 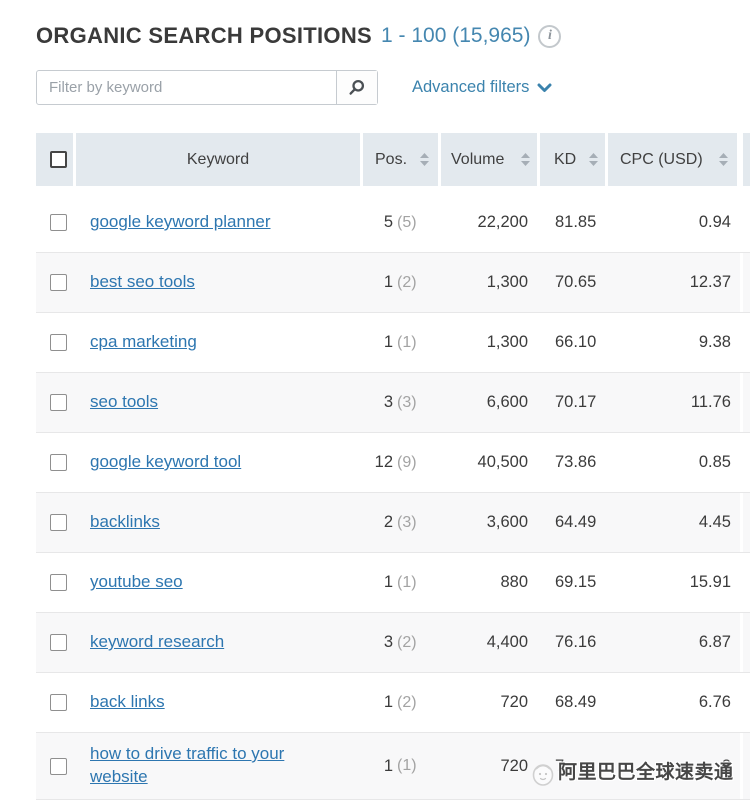 What do you see at coordinates (507, 402) in the screenshot?
I see `volume-value: 6,600` at bounding box center [507, 402].